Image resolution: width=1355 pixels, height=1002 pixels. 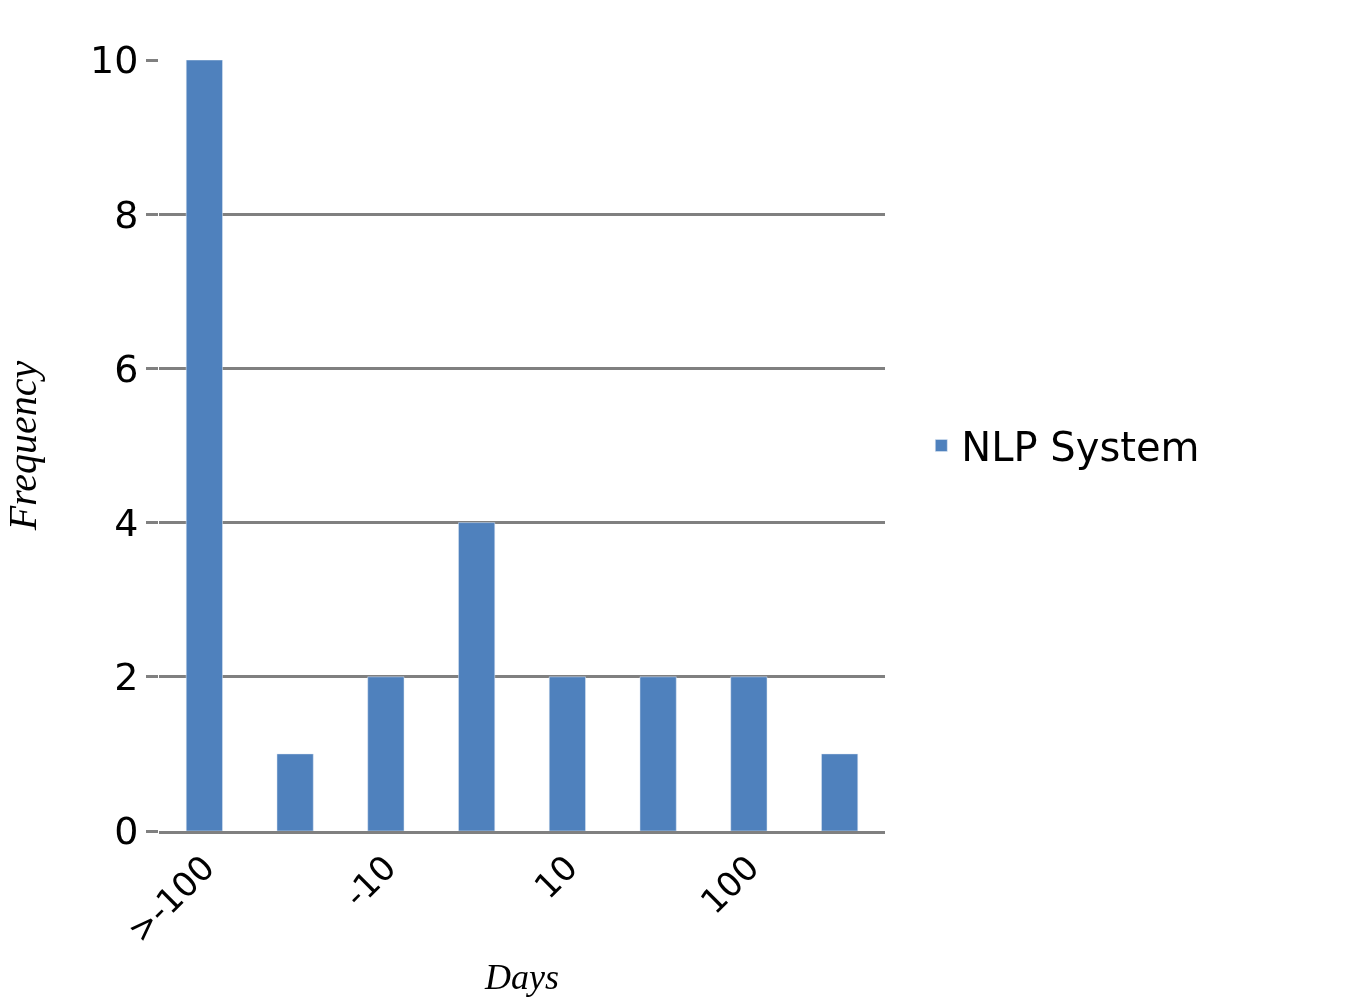 I want to click on y-tick-label: 0, so click(x=126, y=831).